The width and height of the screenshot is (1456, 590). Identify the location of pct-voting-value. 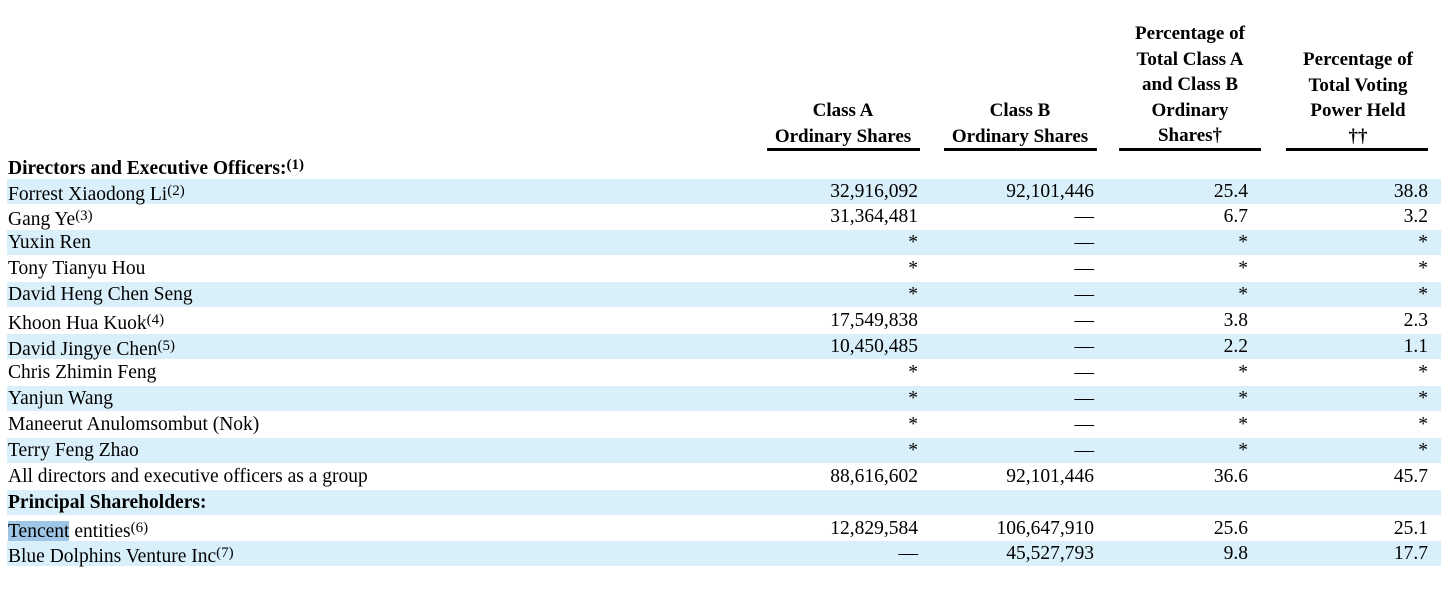
(1328, 502).